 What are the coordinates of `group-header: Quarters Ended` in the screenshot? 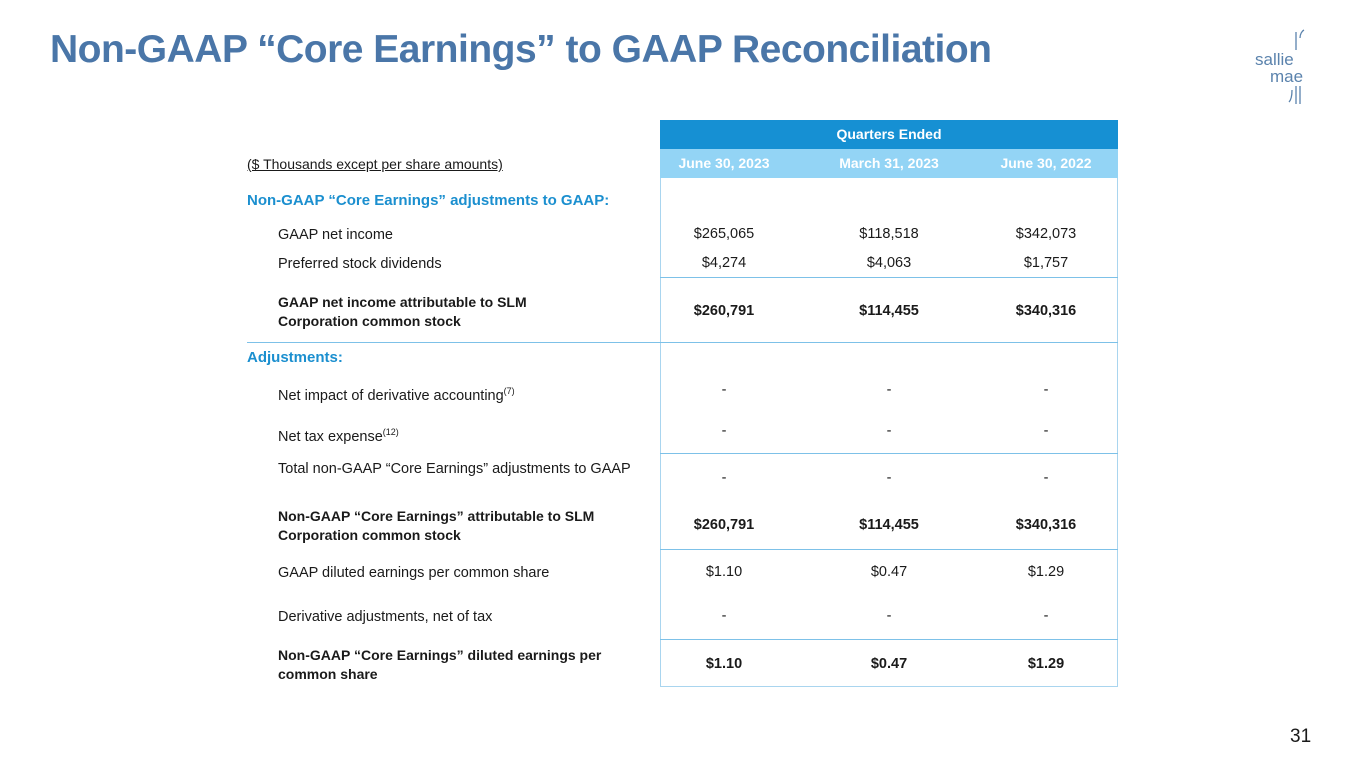 It's located at (889, 134).